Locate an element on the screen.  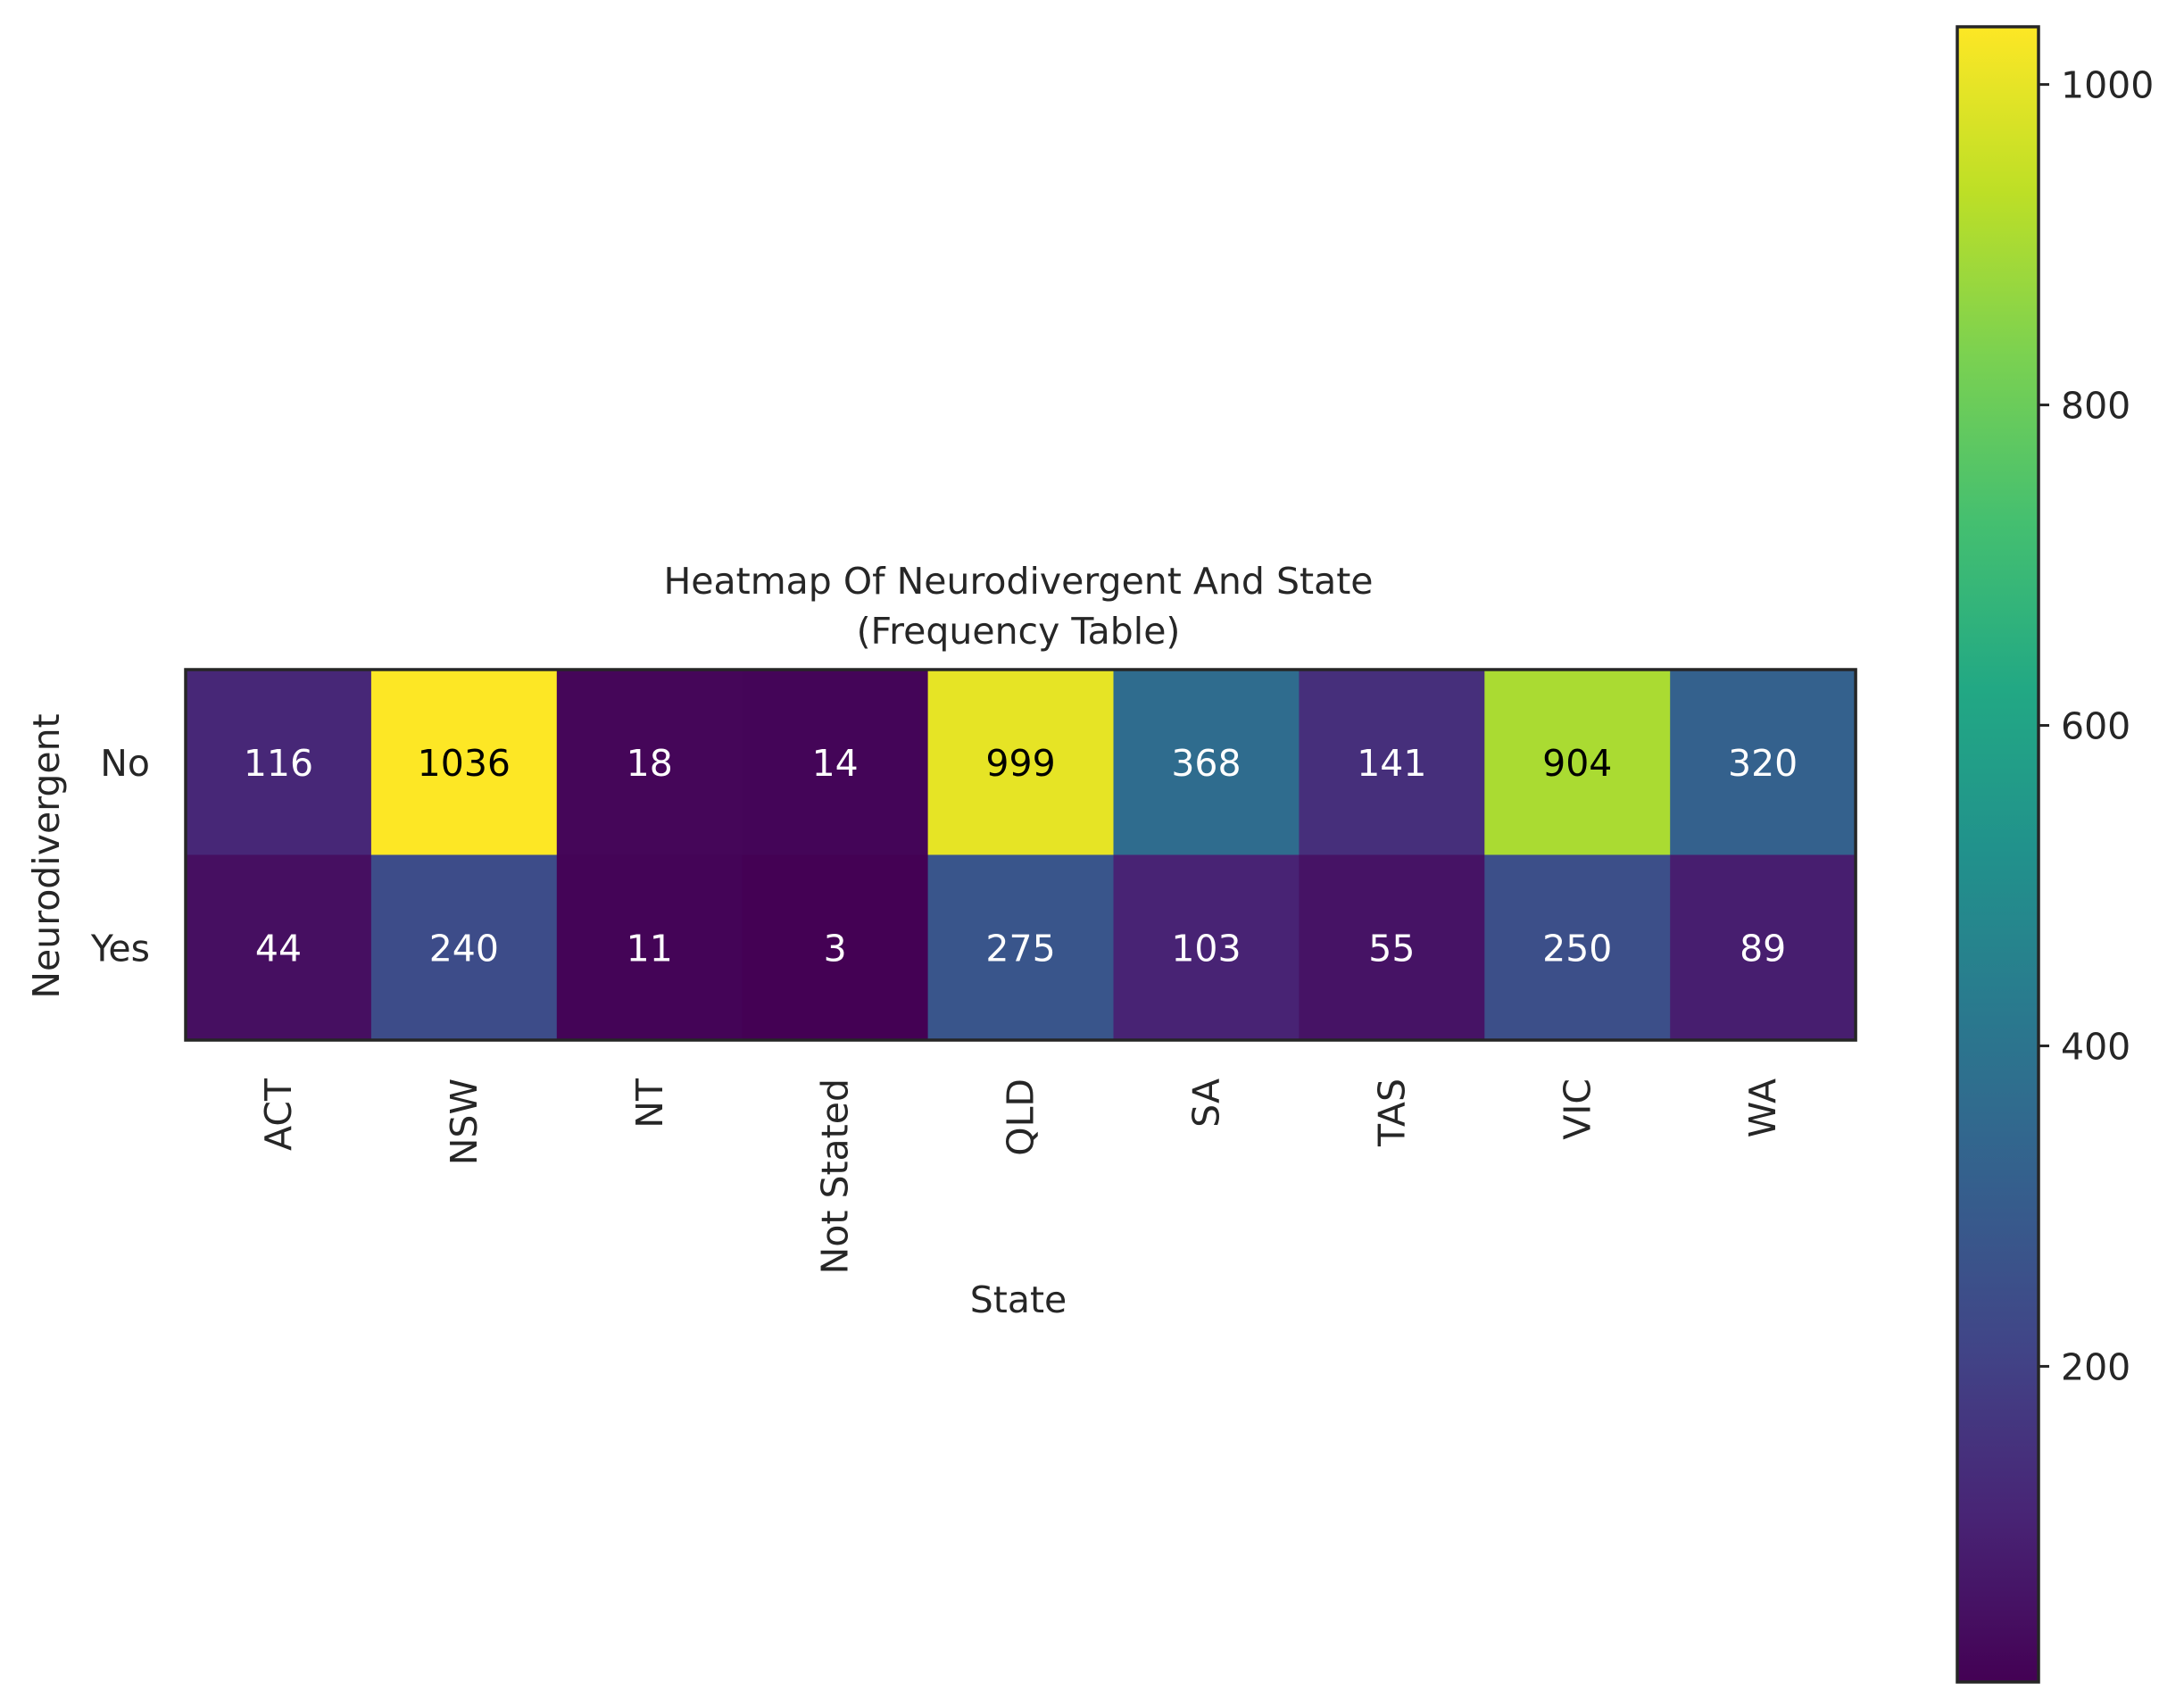
y-tick-label: No is located at coordinates (125, 763).